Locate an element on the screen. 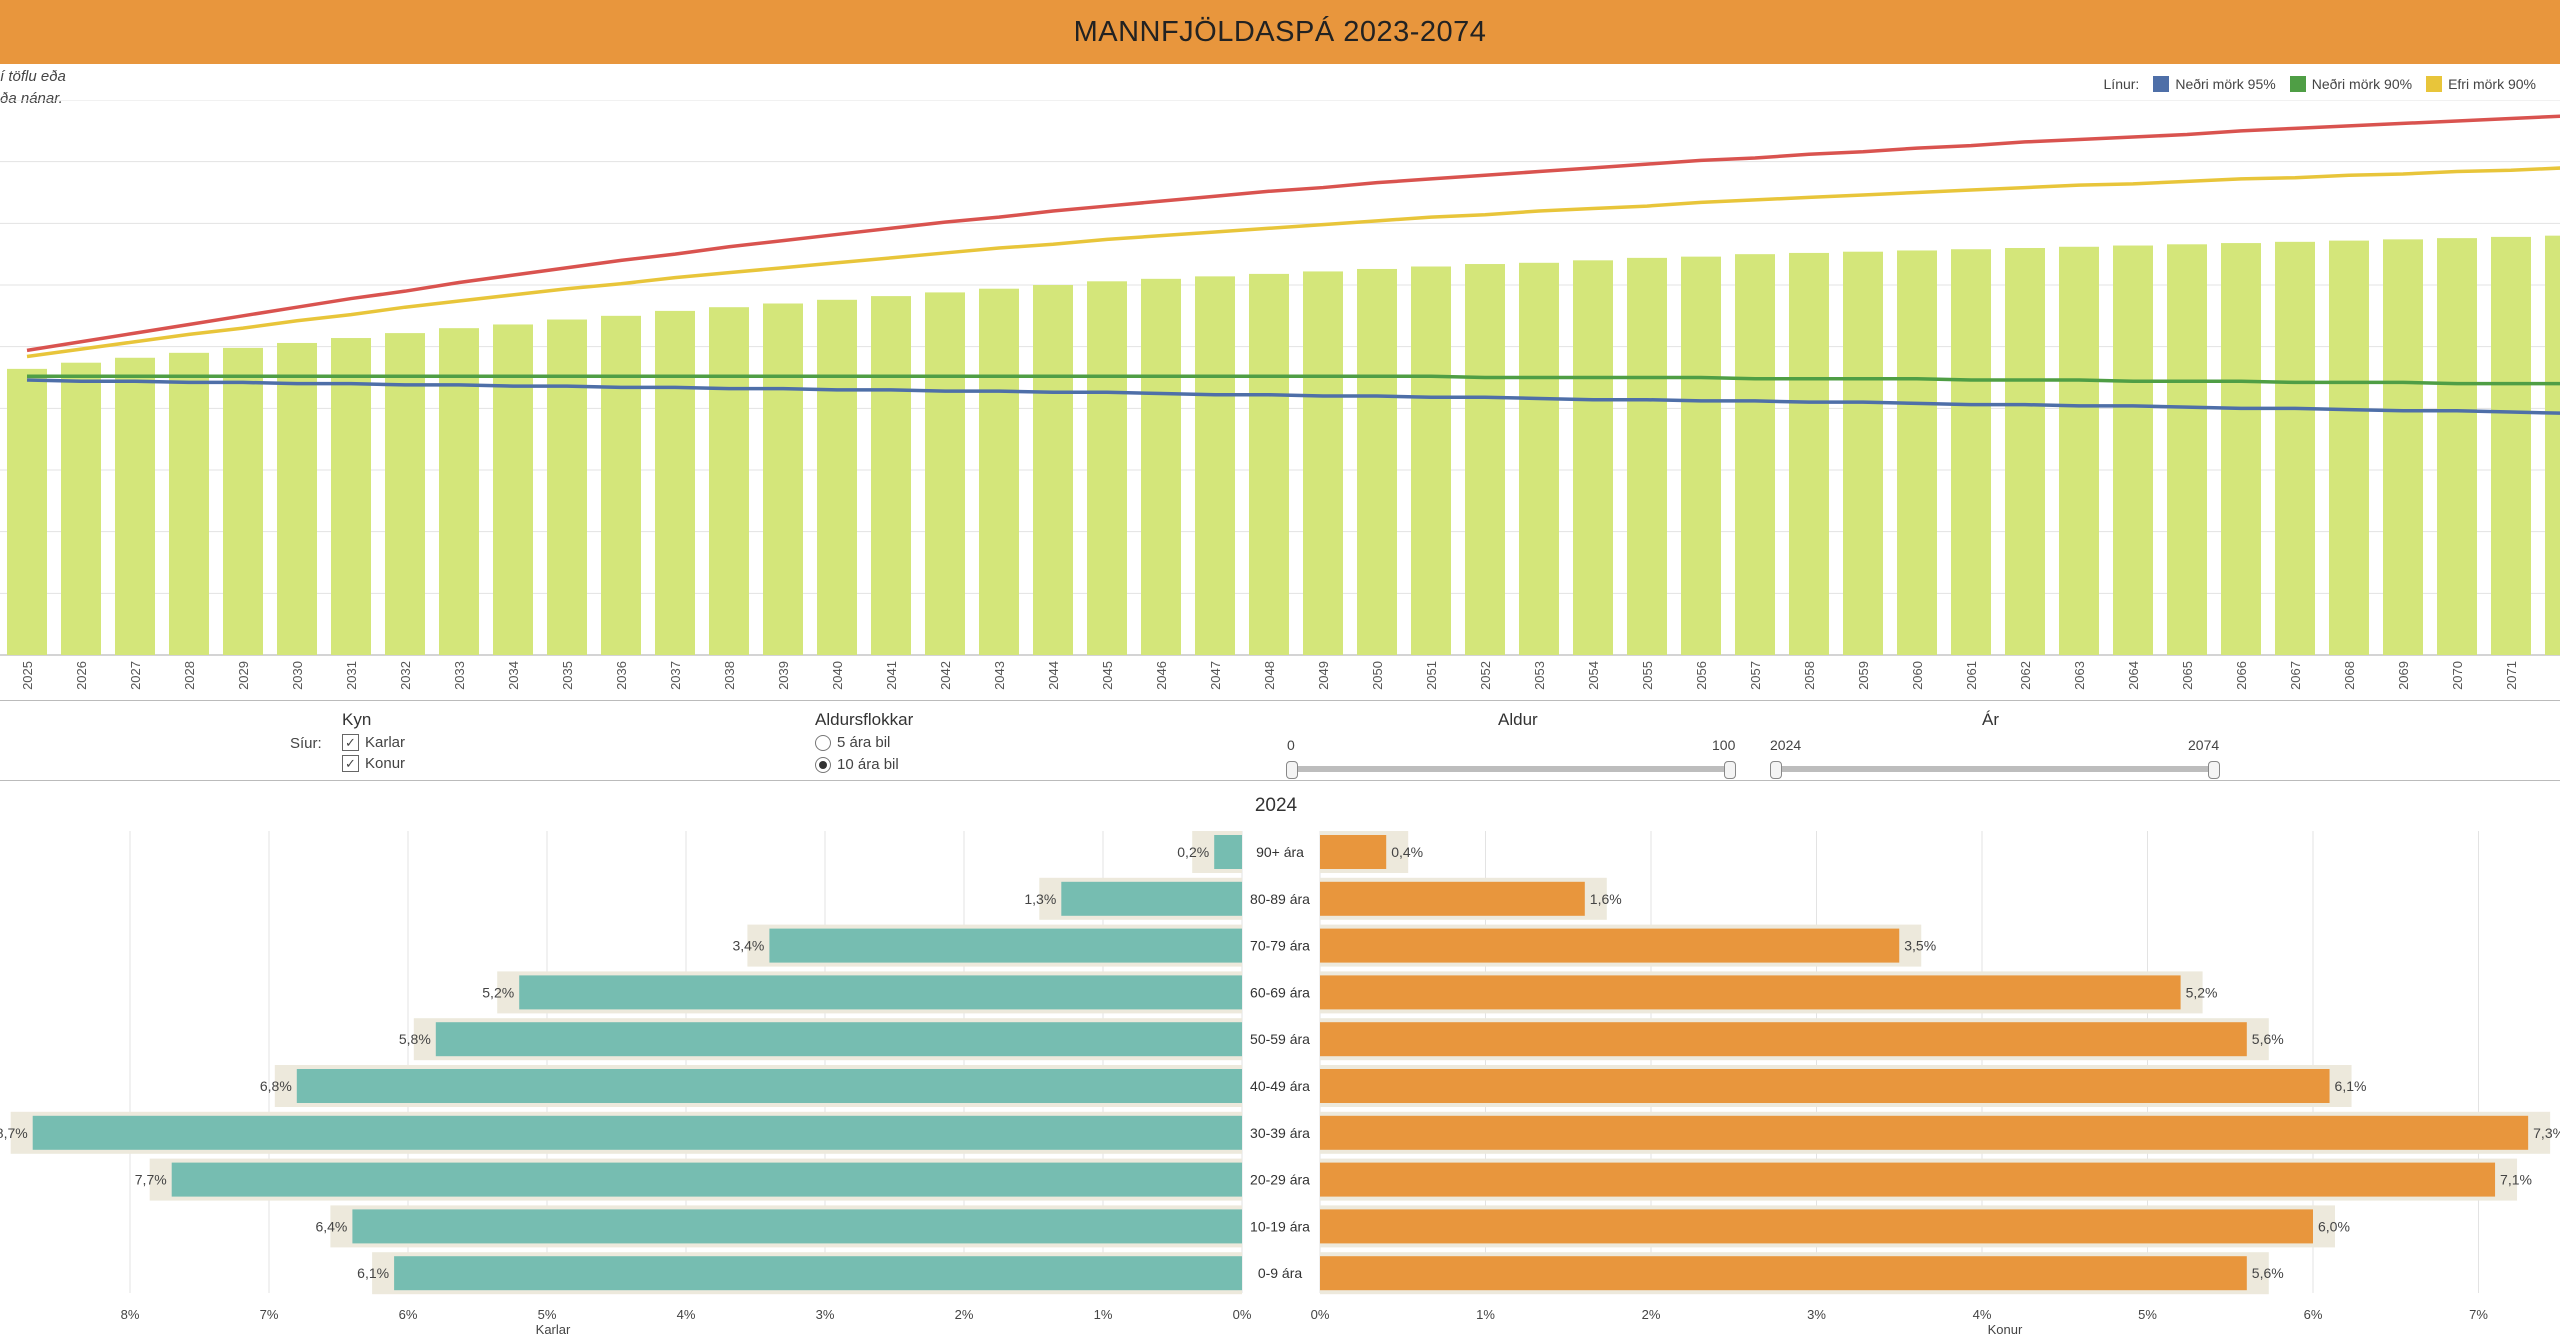 Image resolution: width=2560 pixels, height=1343 pixels. x-tick-label: 2061 is located at coordinates (1971, 675).